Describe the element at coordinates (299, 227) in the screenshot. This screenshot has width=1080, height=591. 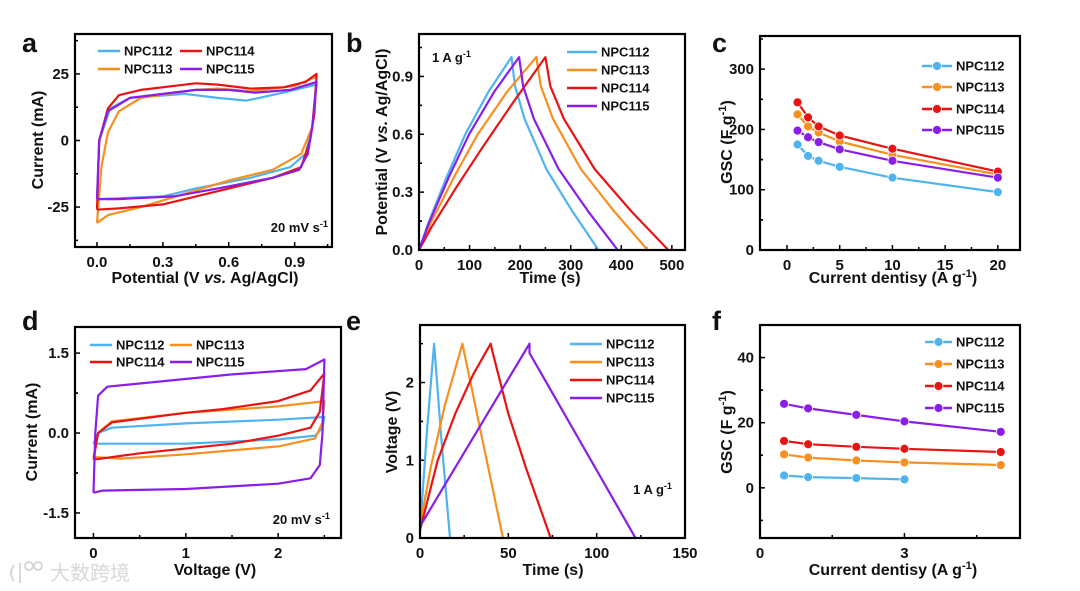
I see `annotation: 20 mV s-1` at that location.